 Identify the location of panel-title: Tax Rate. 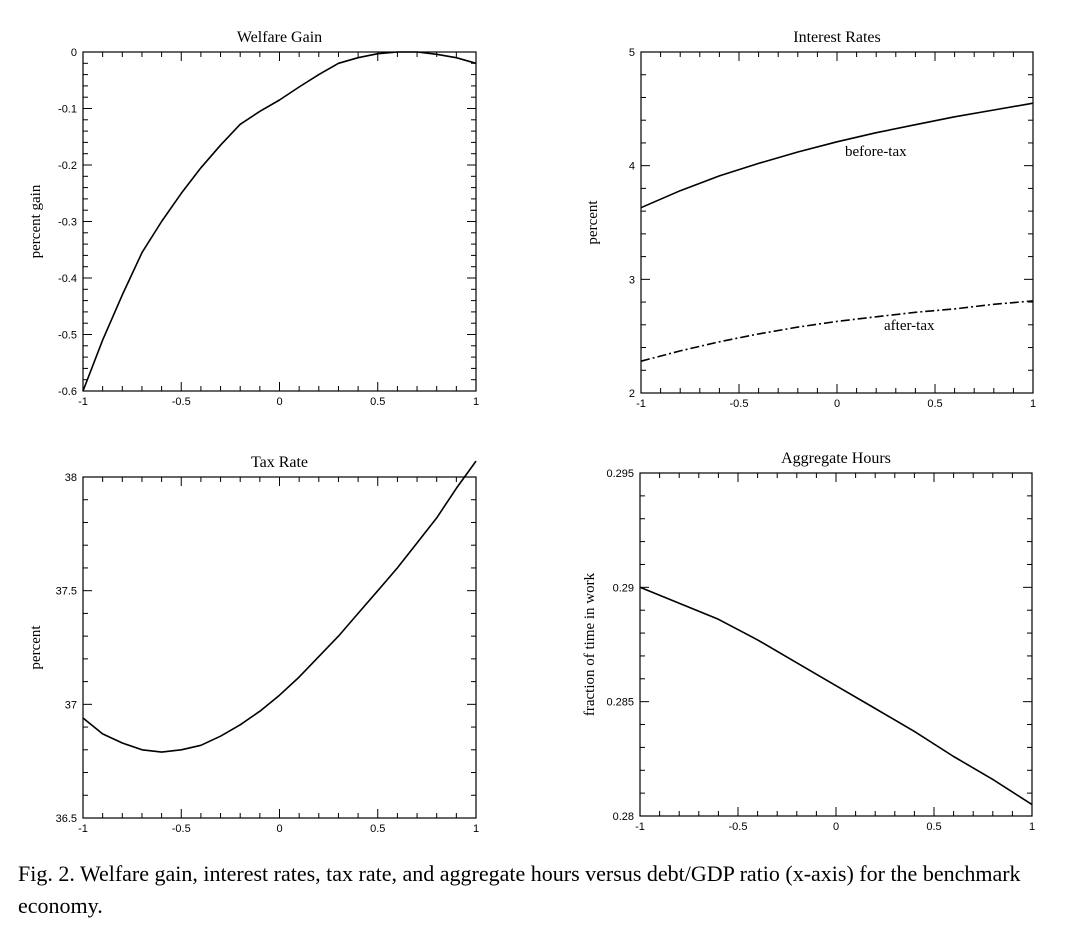
(279, 462).